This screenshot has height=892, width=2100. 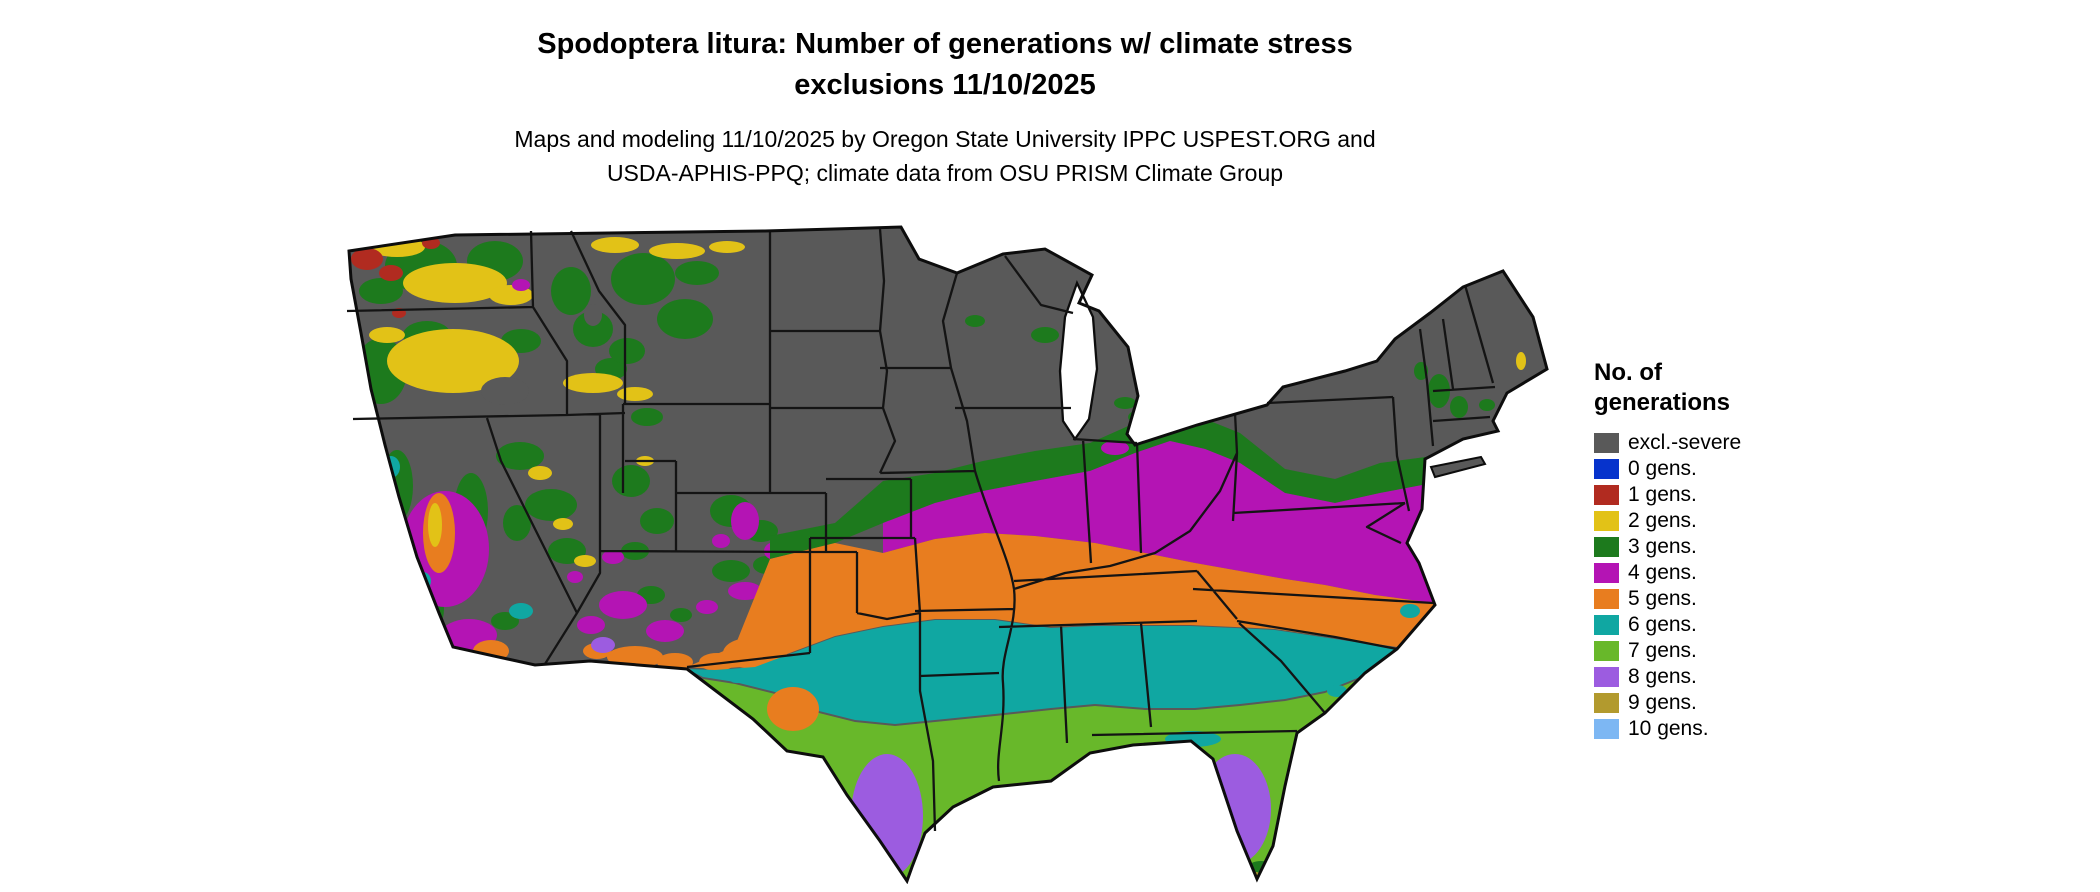 I want to click on legend-label: 7 gens., so click(x=1662, y=650).